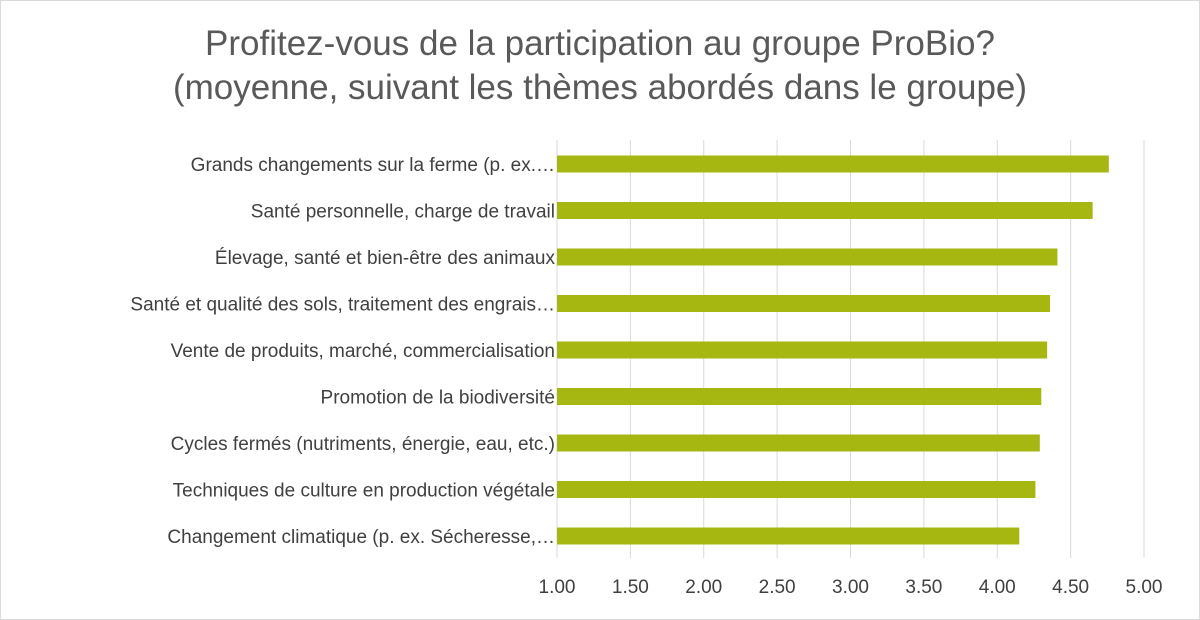 This screenshot has width=1200, height=620. Describe the element at coordinates (557, 587) in the screenshot. I see `x-tick-label: 1.00` at that location.